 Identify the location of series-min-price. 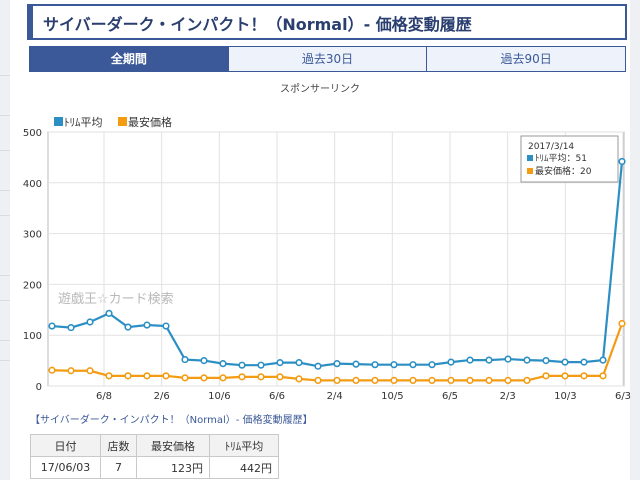
(337, 352).